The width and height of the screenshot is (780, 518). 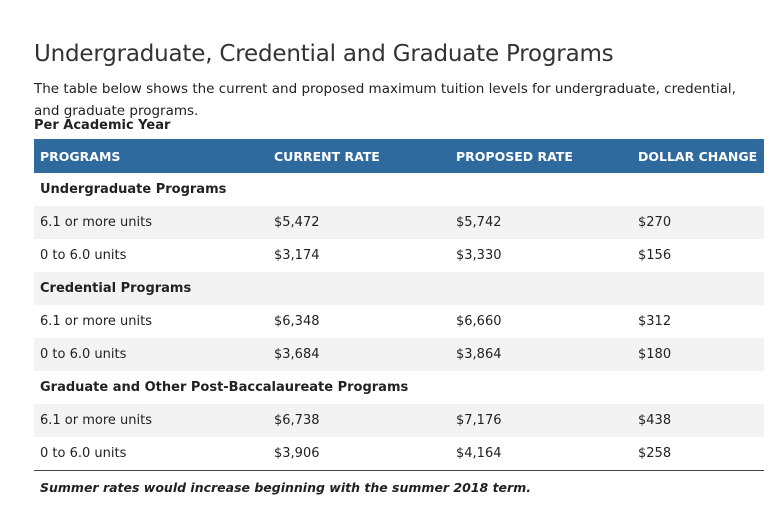 I want to click on dollar-change-cell: $258, so click(x=698, y=454).